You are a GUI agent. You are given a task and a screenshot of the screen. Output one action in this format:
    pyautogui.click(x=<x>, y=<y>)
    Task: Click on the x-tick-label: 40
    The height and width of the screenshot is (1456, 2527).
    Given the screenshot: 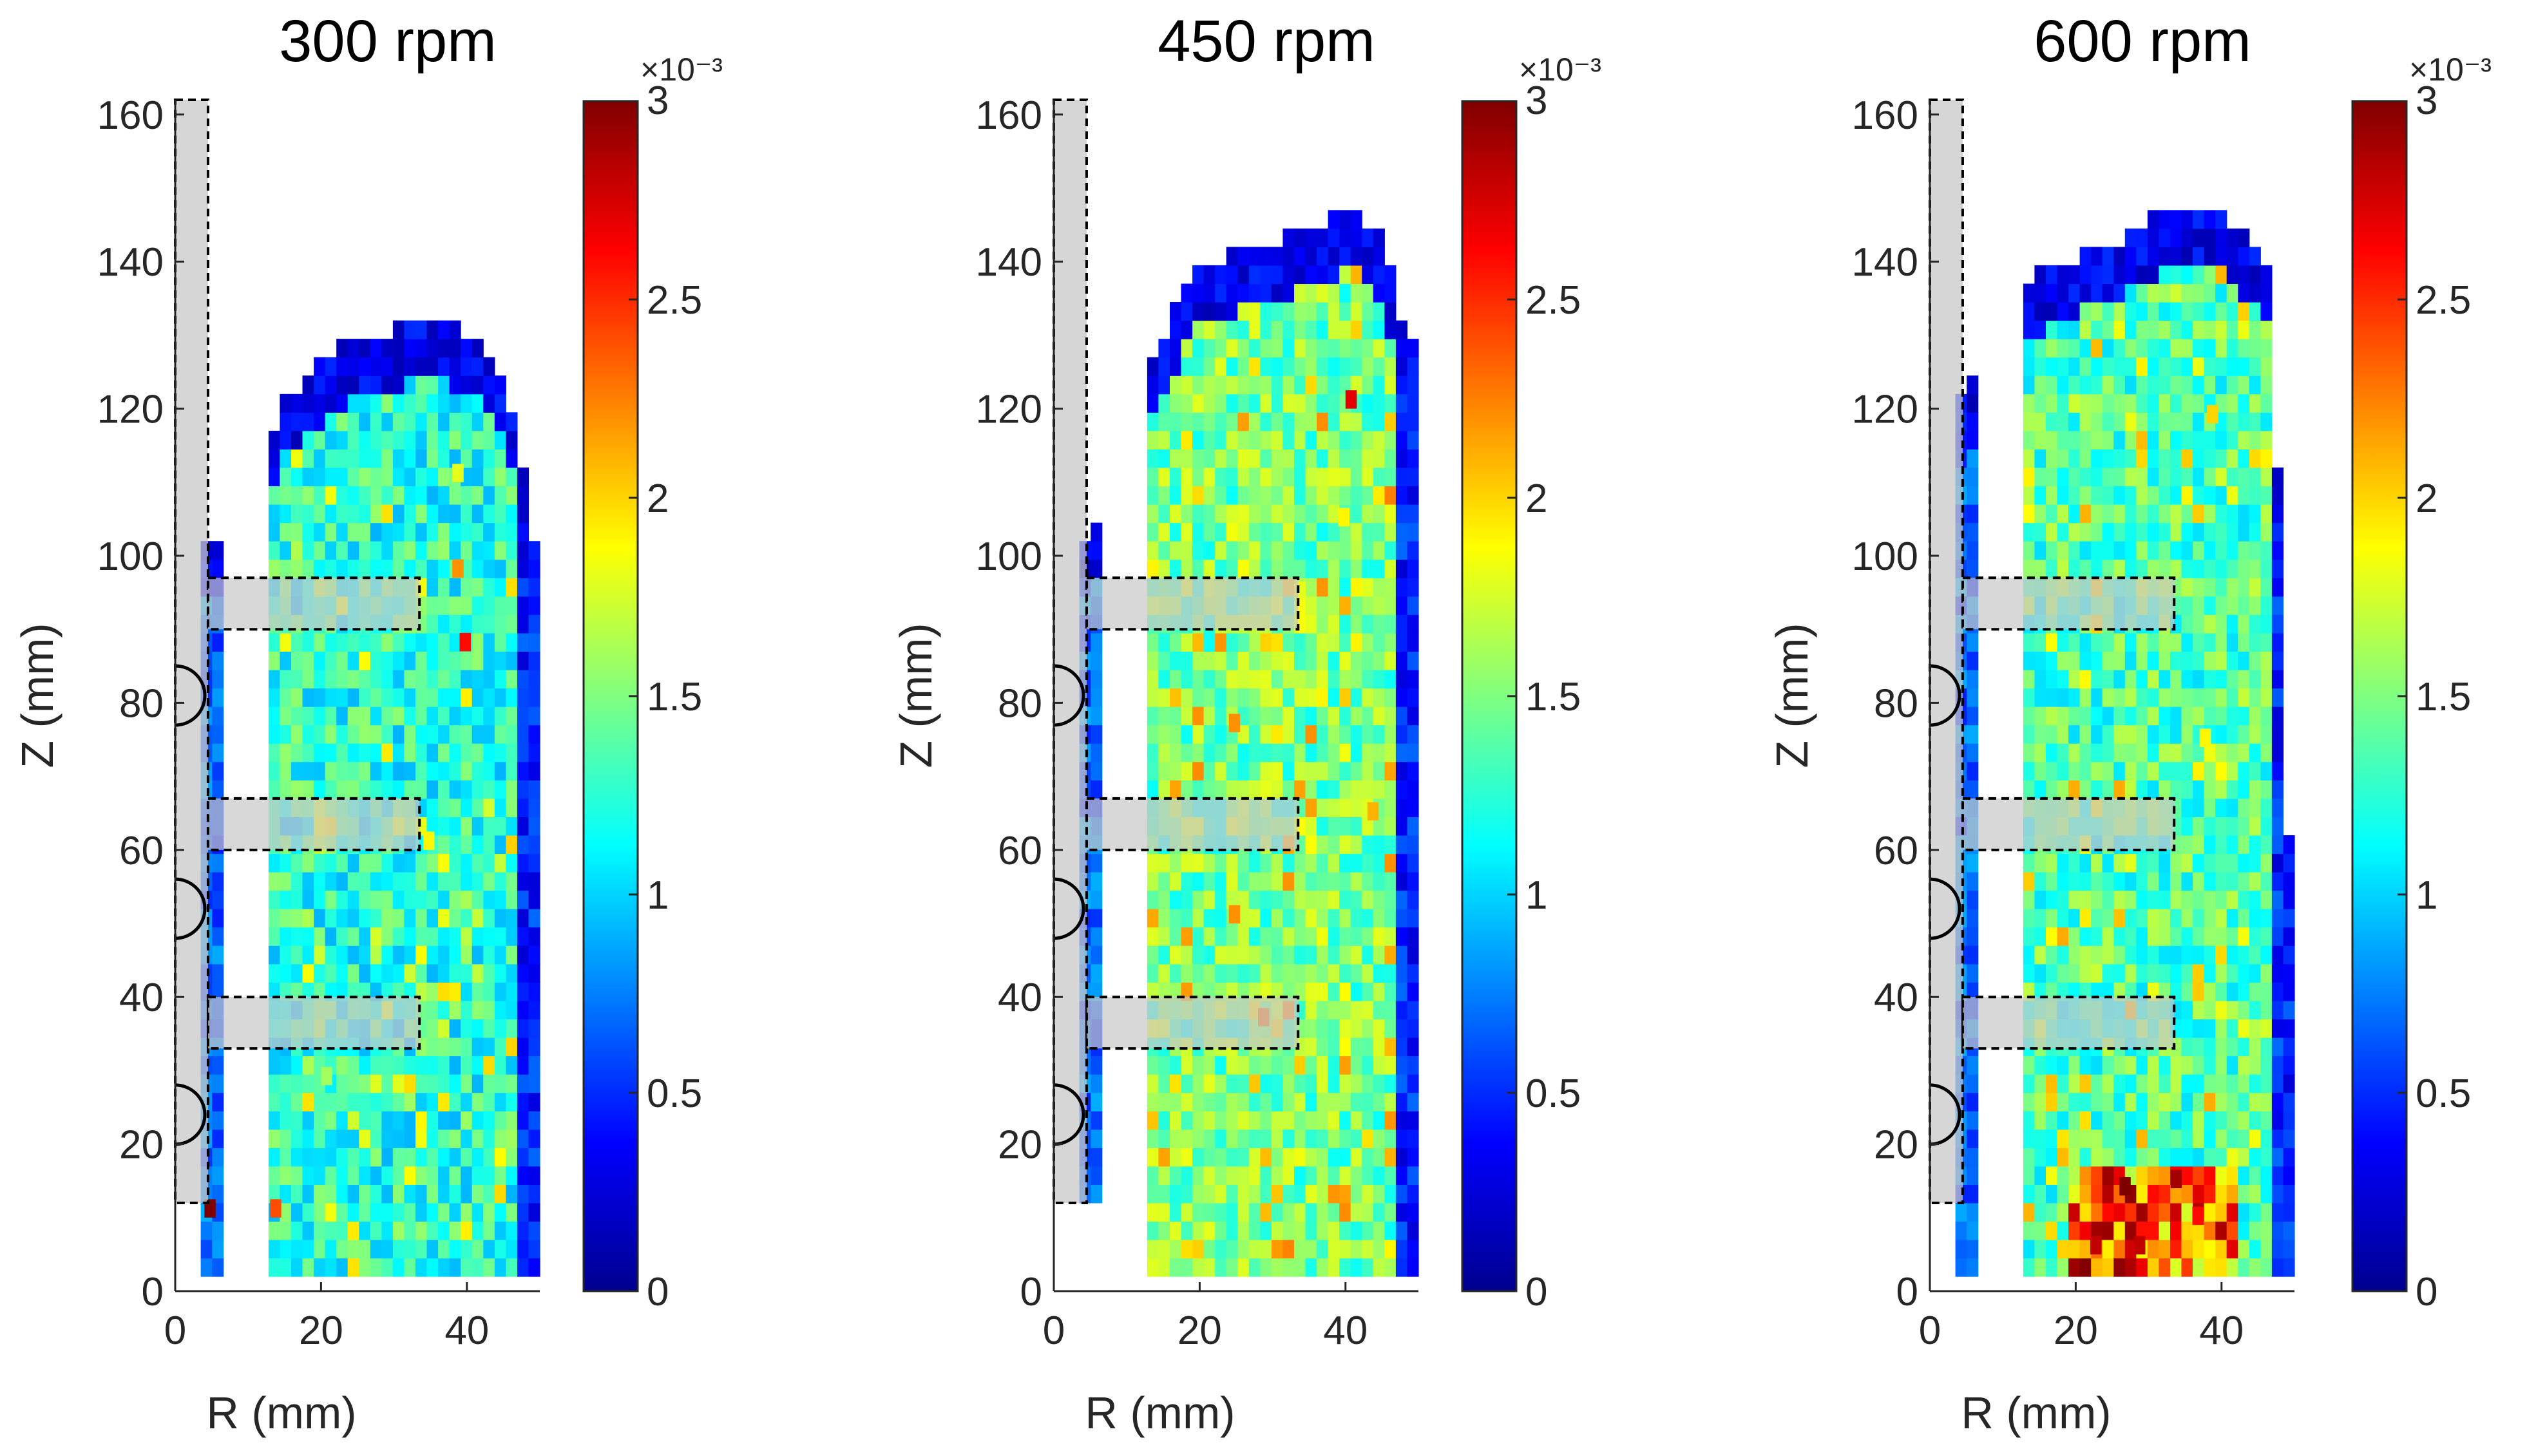 What is the action you would take?
    pyautogui.click(x=2221, y=1331)
    